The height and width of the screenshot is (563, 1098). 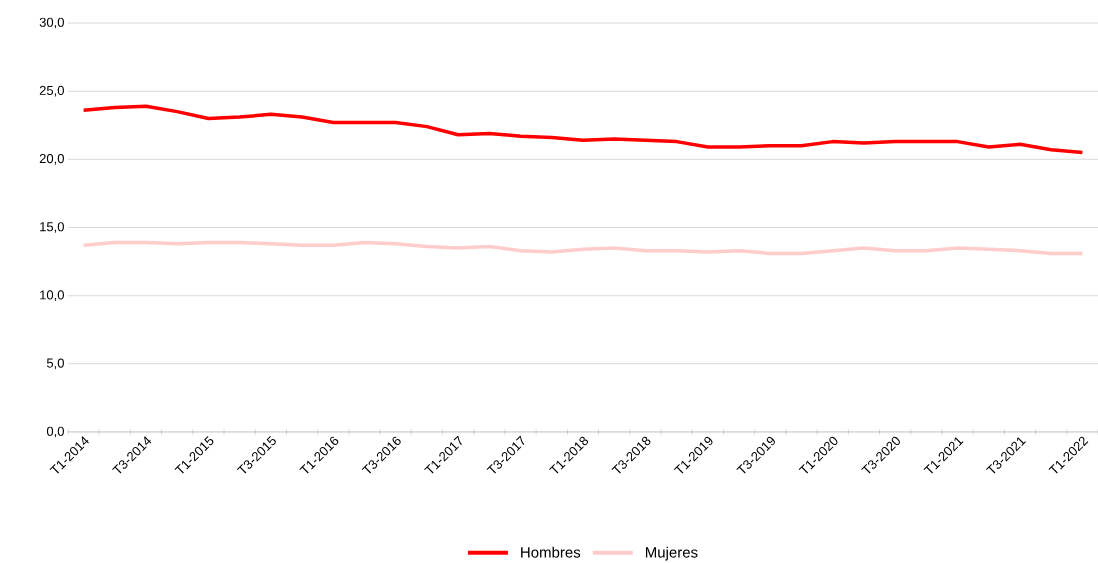 I want to click on y-tick-label: 30,0, so click(x=51, y=23).